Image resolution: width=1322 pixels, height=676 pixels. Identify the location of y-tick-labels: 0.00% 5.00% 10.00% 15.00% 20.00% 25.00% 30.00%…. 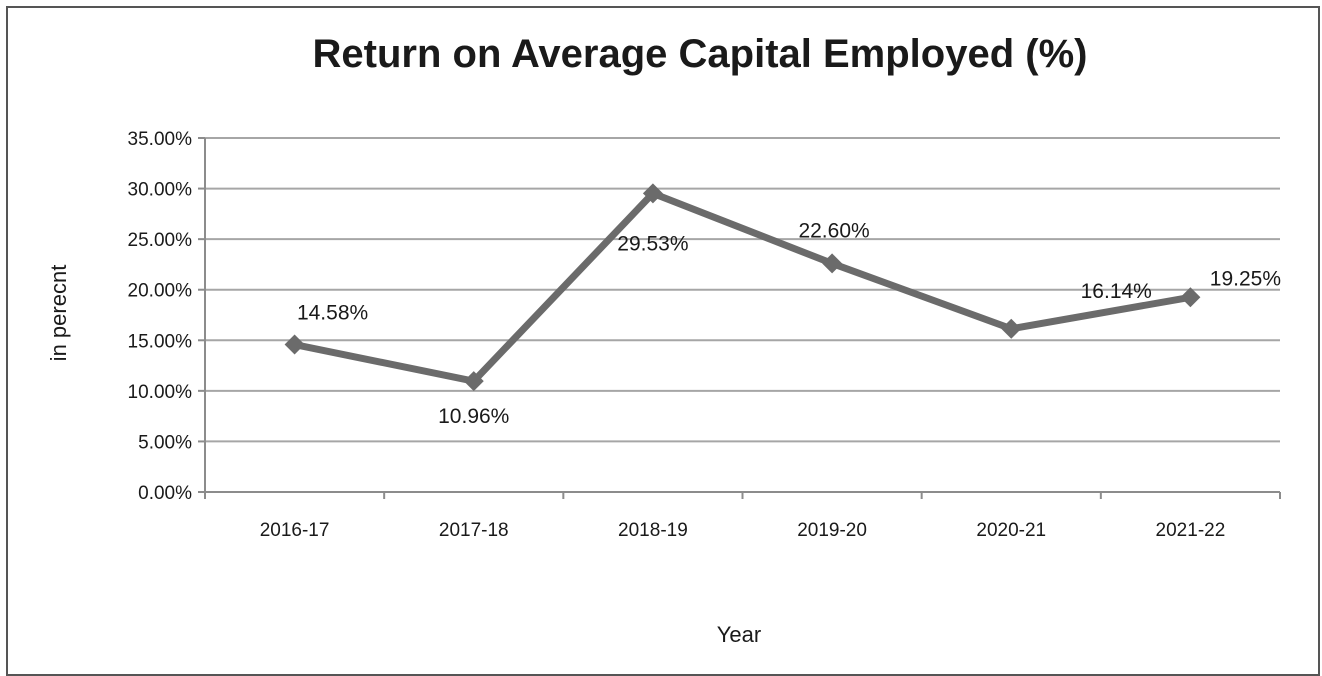
(160, 316).